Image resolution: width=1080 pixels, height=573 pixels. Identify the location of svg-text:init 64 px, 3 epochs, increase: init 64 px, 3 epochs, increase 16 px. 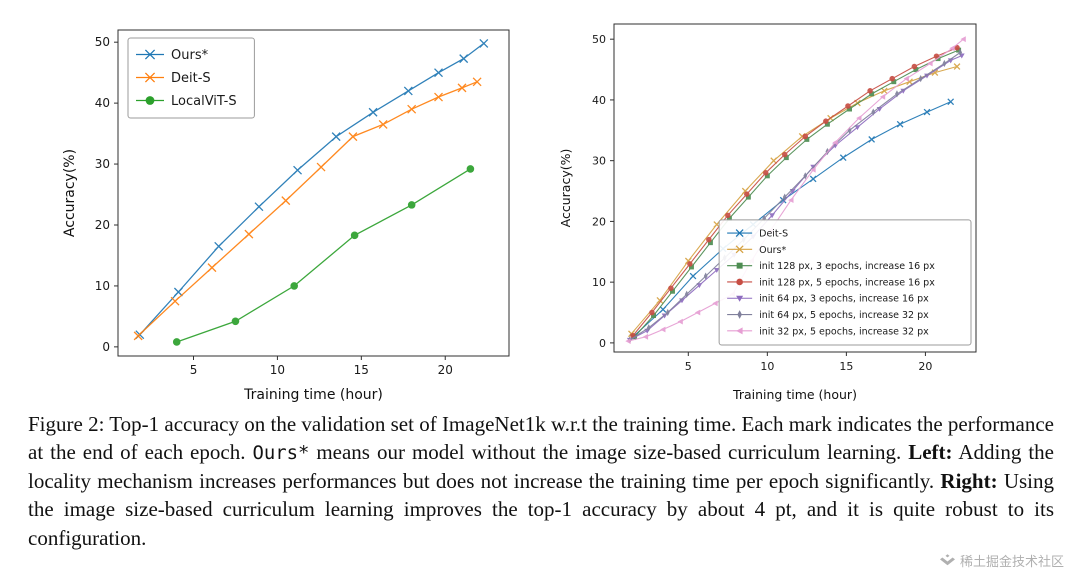
(844, 299).